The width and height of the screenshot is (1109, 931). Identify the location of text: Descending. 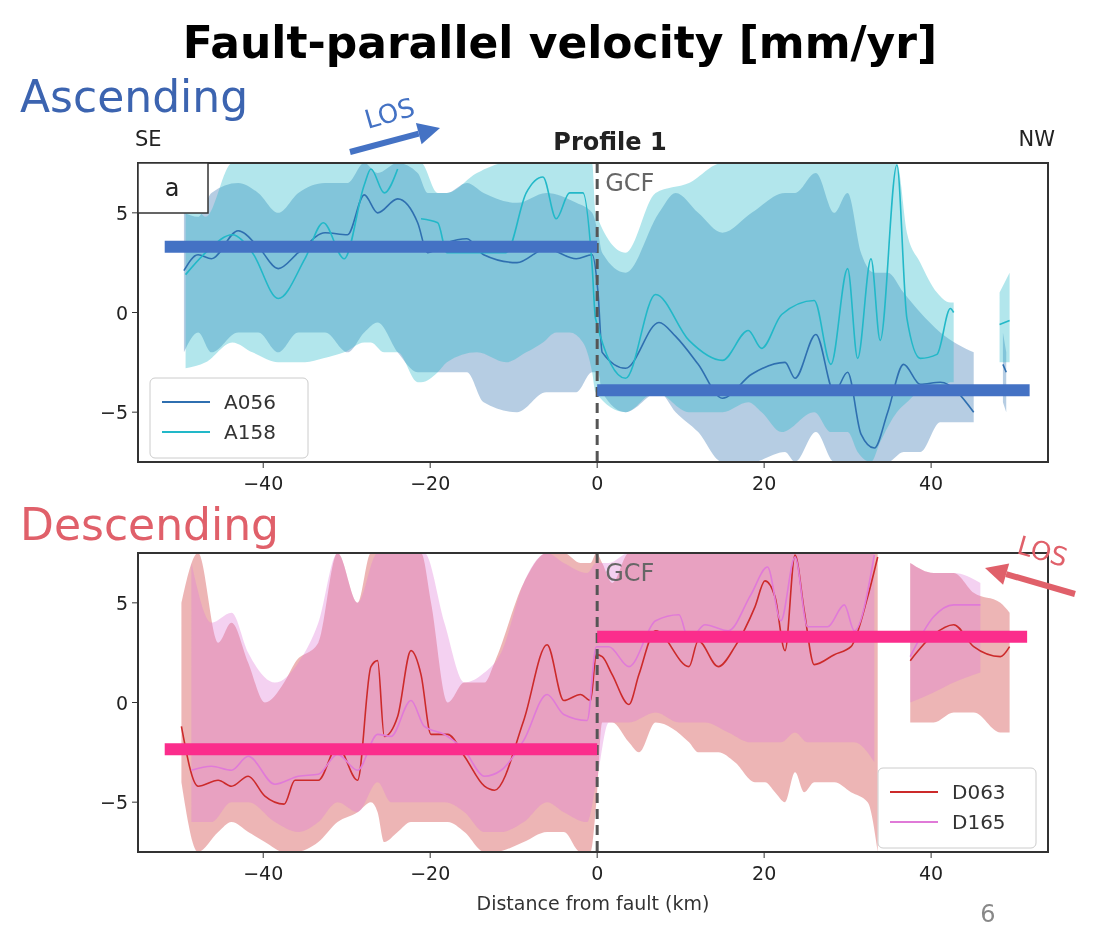
(149, 524).